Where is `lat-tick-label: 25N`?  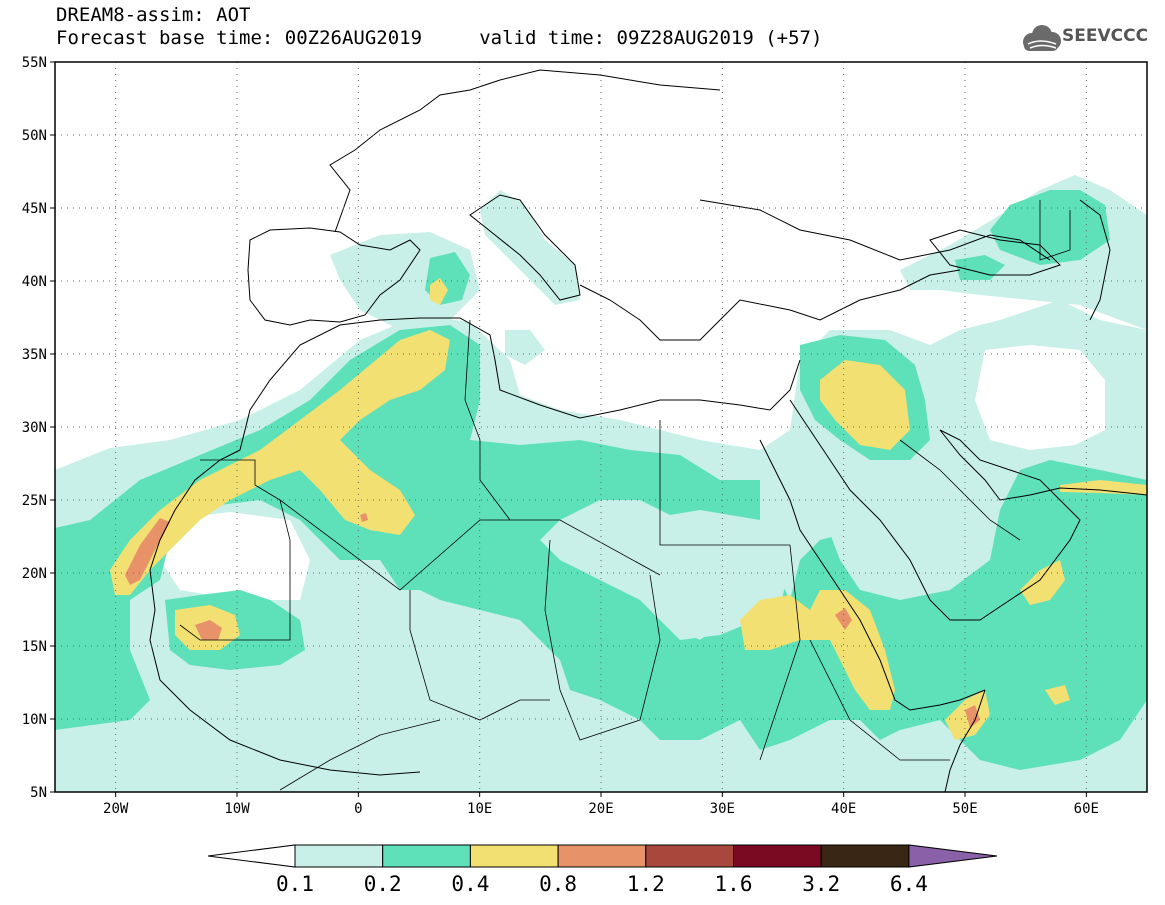
lat-tick-label: 25N is located at coordinates (34, 501).